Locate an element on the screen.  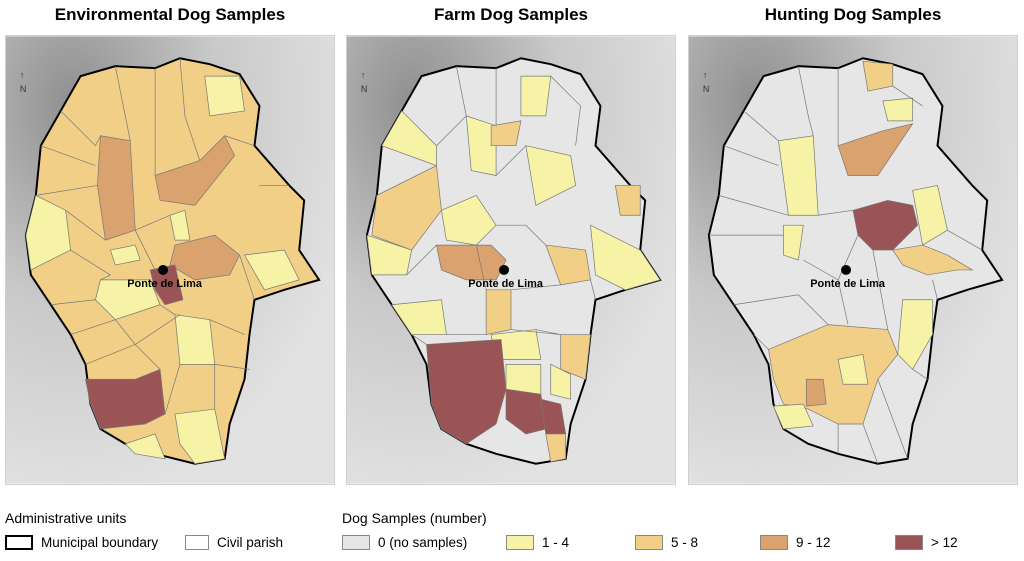
municipal-boundary-swatch is located at coordinates (19, 542).